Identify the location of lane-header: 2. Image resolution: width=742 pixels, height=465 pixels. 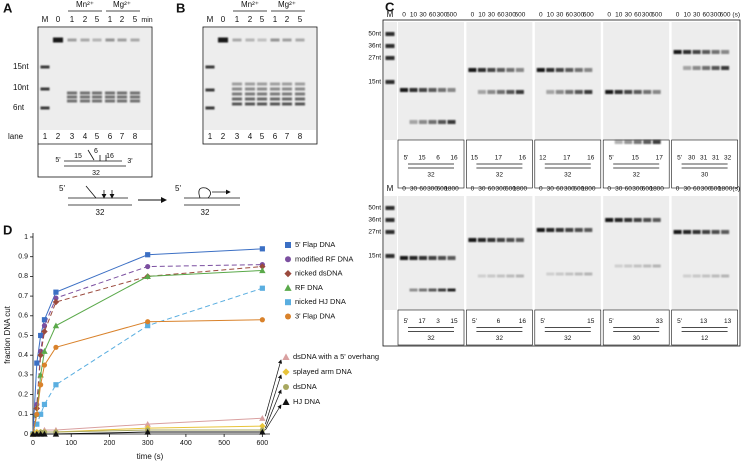
(250, 19).